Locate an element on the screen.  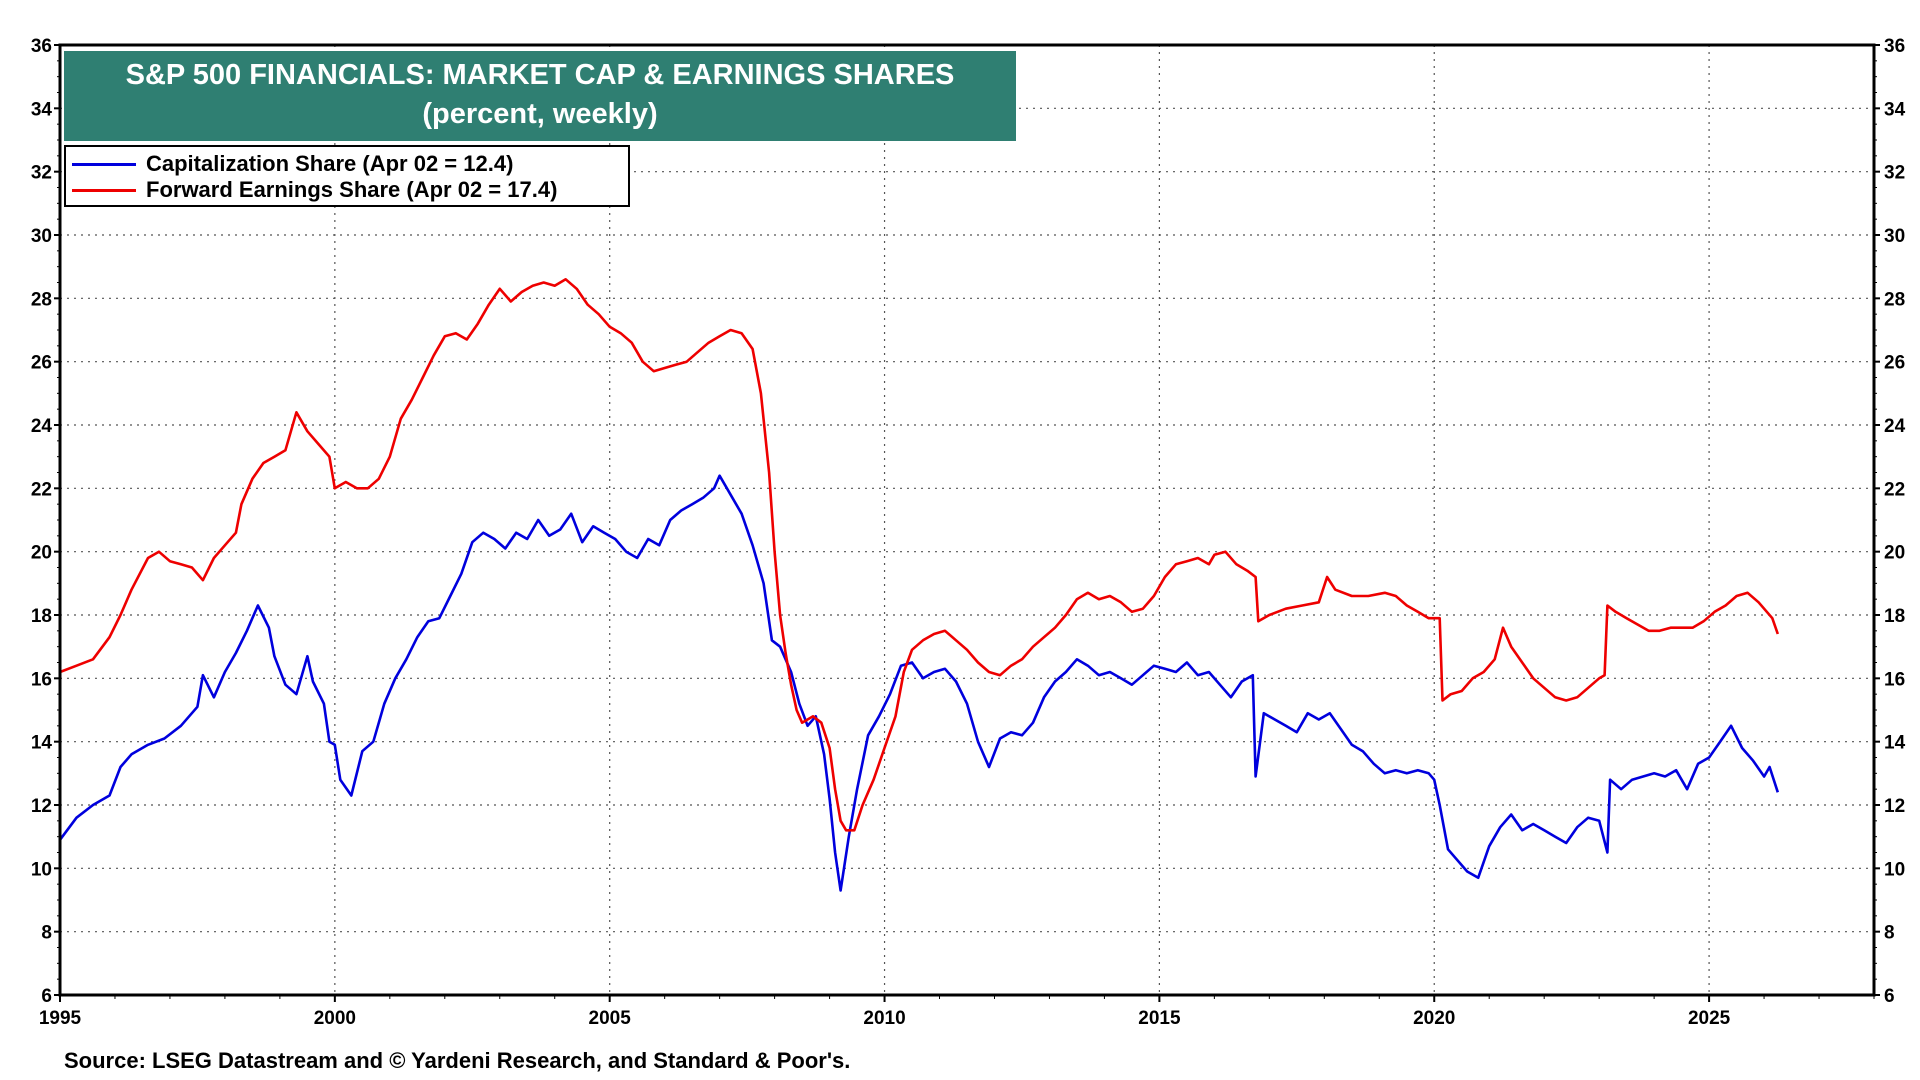
x-tick-label: 2015 is located at coordinates (1159, 1018).